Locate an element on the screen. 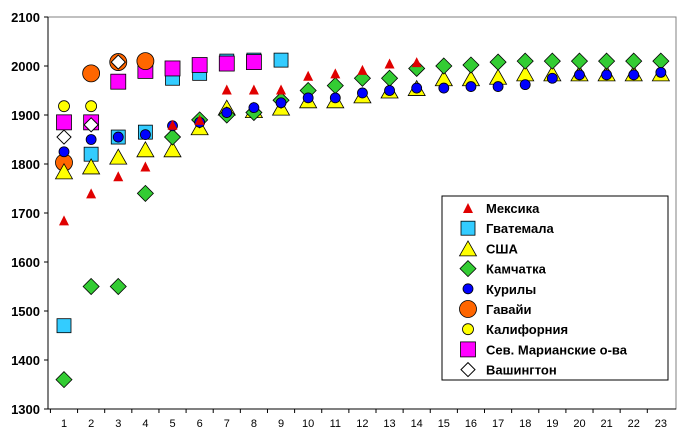  legend-item: Калифорния is located at coordinates (515, 329).